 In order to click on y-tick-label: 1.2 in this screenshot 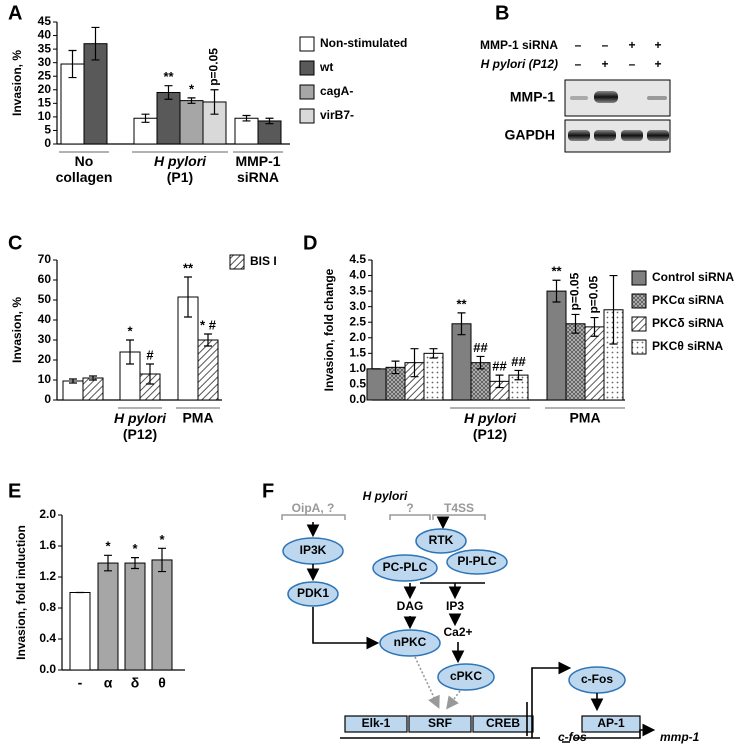, I will do `click(47, 576)`.